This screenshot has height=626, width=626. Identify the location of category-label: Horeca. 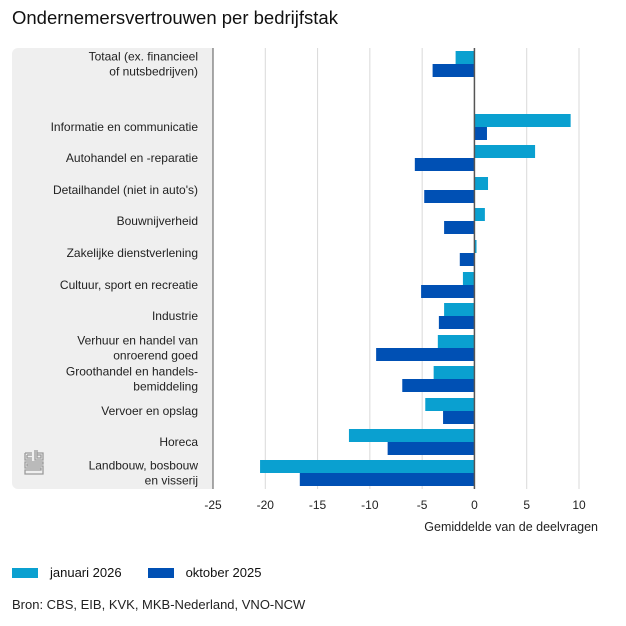
(178, 442).